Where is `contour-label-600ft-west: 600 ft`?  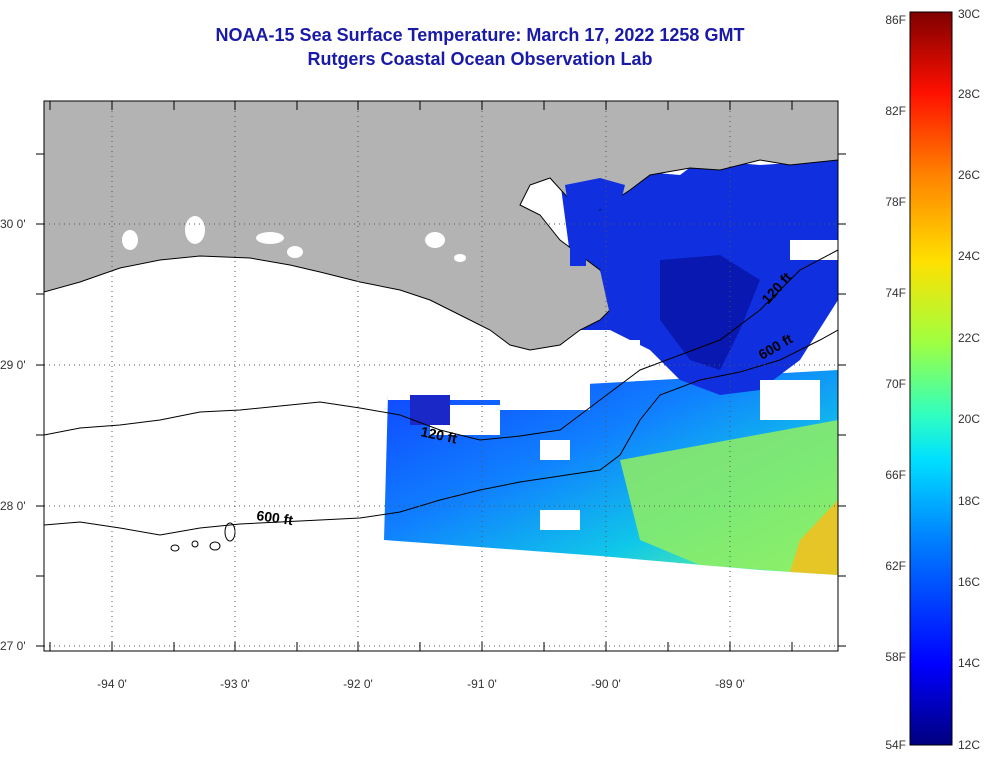
contour-label-600ft-west: 600 ft is located at coordinates (275, 517).